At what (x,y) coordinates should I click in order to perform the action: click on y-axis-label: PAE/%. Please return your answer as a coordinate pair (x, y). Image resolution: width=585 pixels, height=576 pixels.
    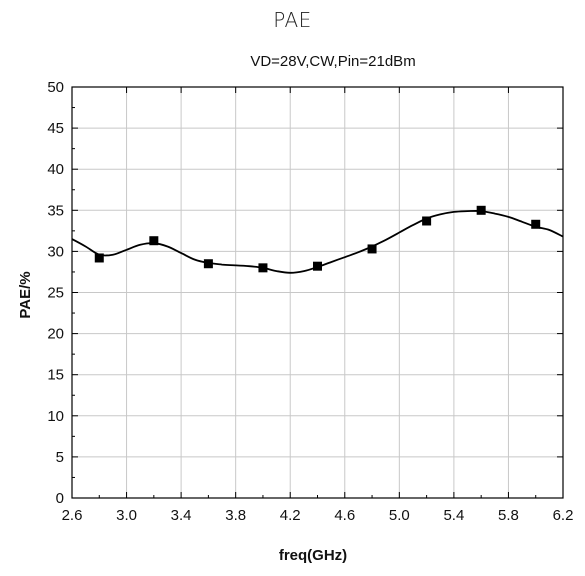
    Looking at the image, I should click on (25, 294).